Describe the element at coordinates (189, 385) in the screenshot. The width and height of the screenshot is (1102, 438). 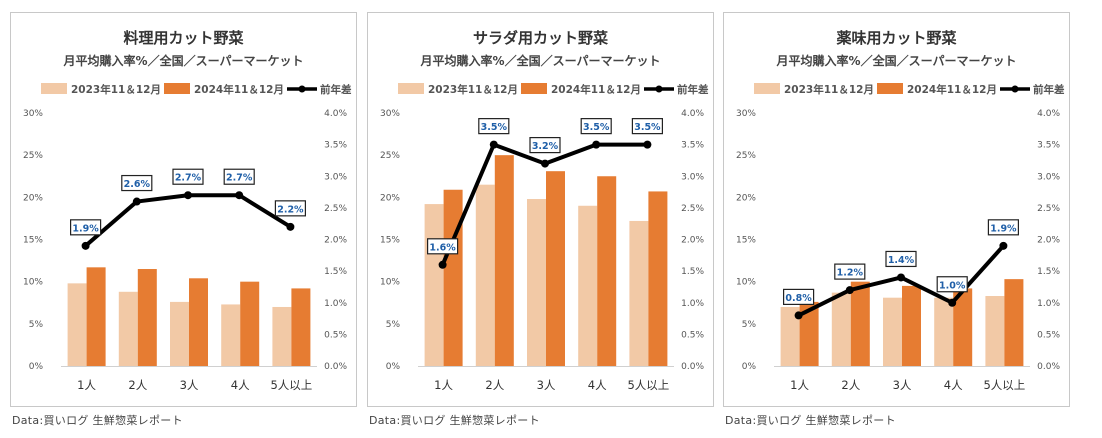
I see `x-tick-label: 3人` at that location.